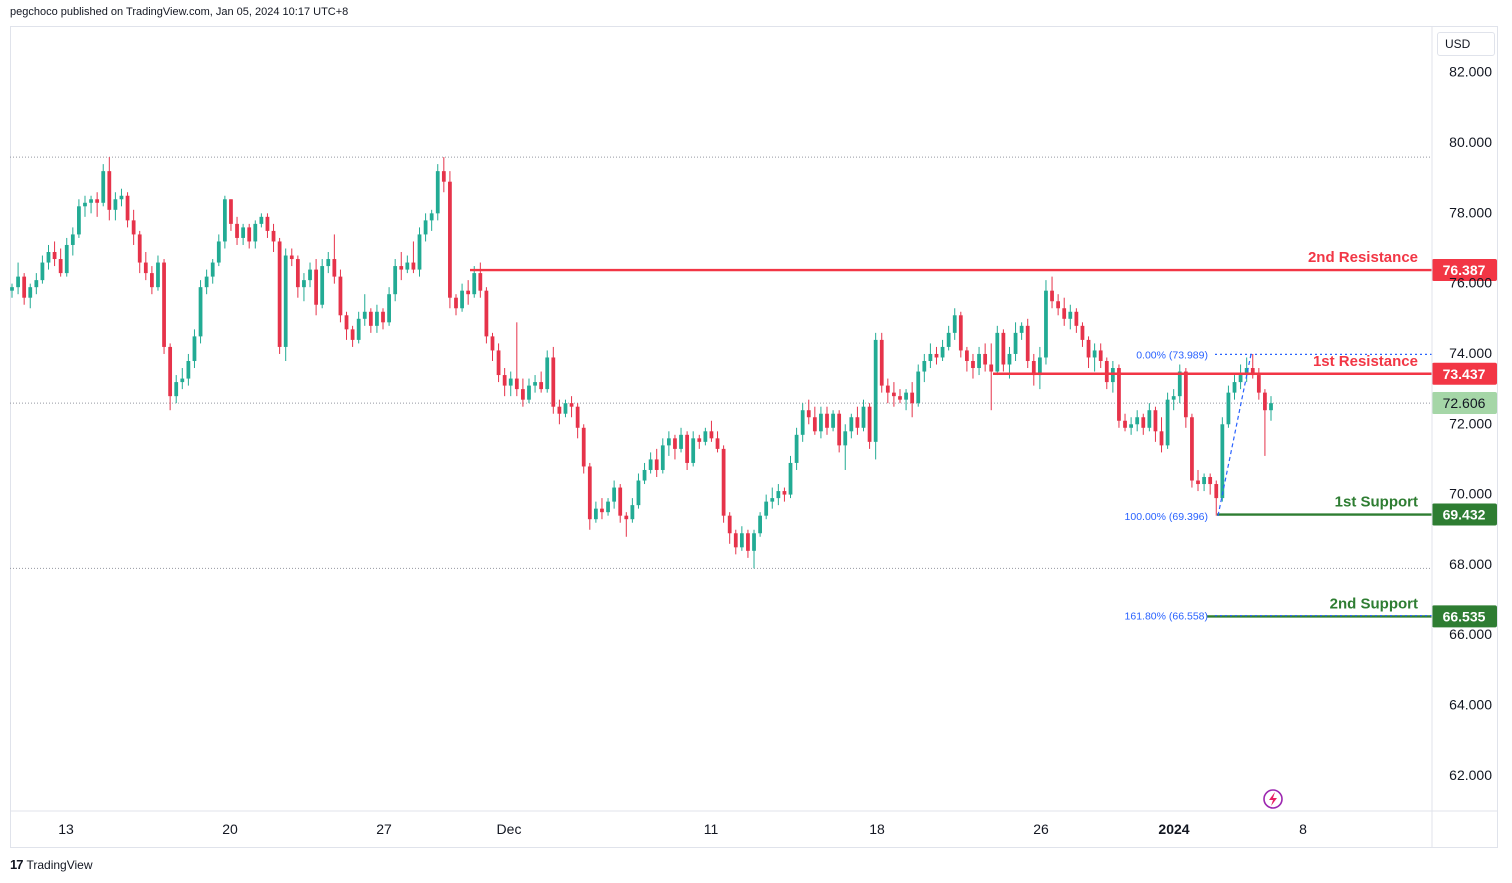  I want to click on time-tick-label: 8, so click(1303, 829).